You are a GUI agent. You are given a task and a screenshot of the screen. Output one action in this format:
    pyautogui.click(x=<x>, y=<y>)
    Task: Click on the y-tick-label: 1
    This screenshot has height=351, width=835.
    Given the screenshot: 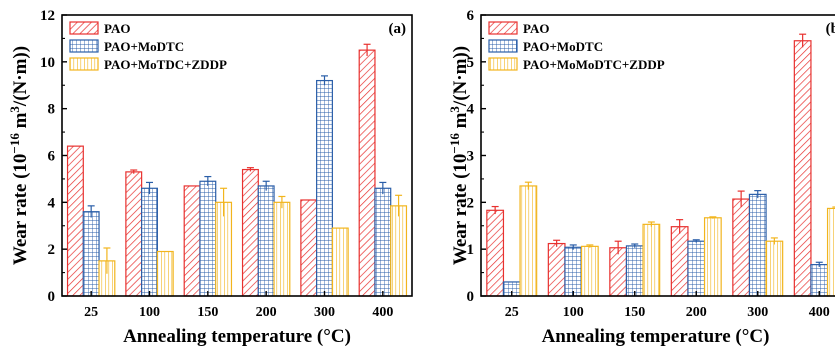 What is the action you would take?
    pyautogui.click(x=471, y=250)
    